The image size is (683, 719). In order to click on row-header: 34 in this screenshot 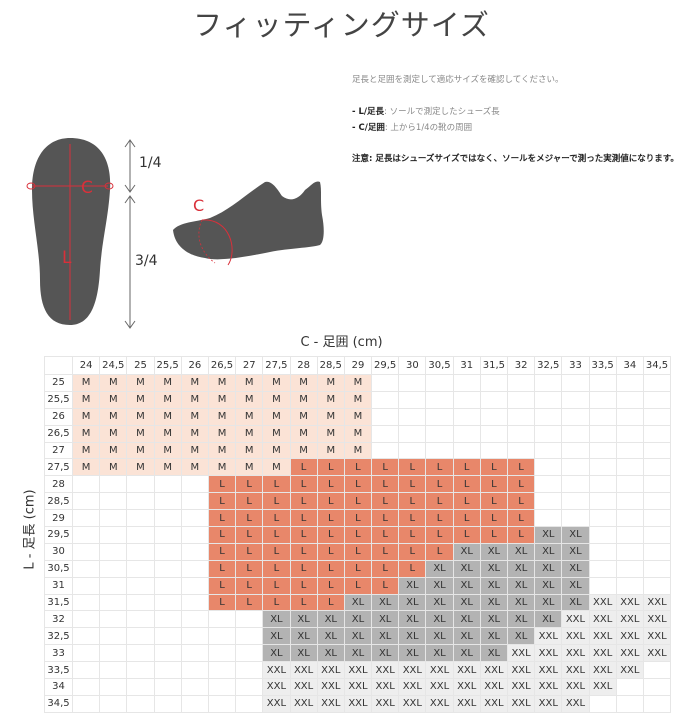, I will do `click(58, 687)`.